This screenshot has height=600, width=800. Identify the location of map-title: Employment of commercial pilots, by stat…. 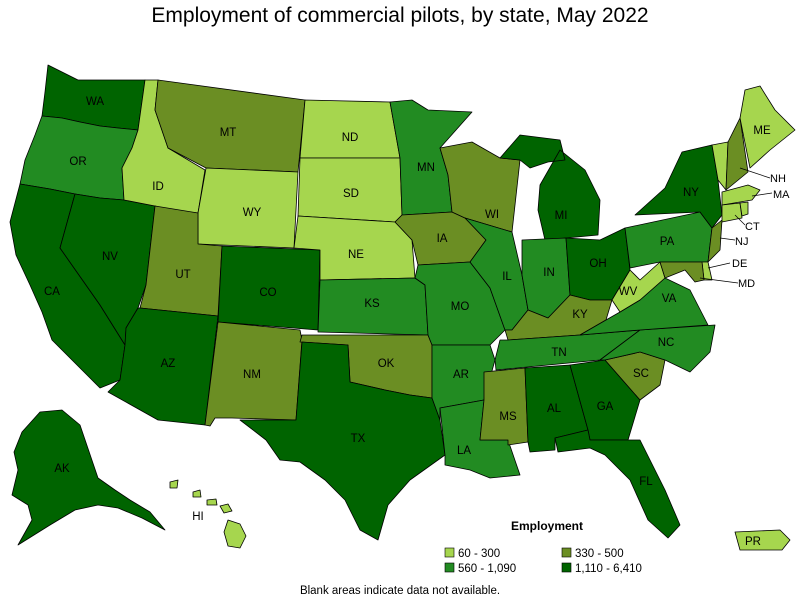
(399, 15).